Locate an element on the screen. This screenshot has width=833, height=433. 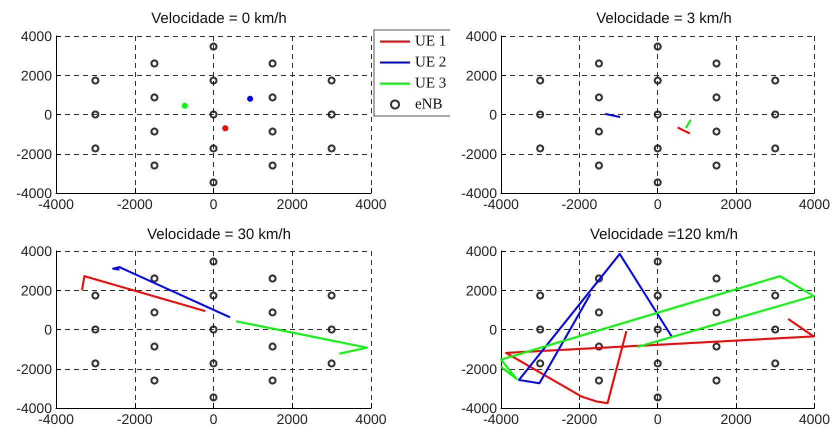
legend-label: UE 1 is located at coordinates (430, 42).